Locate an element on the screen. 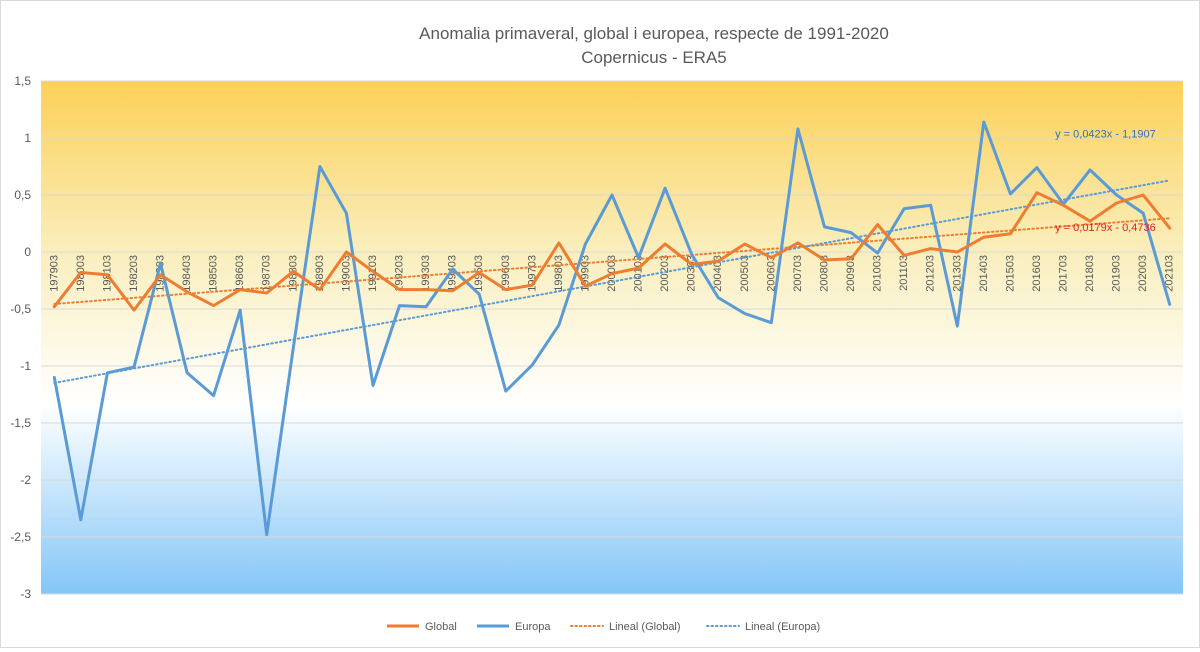 The image size is (1200, 652). y-tick-label: -3 is located at coordinates (25, 594).